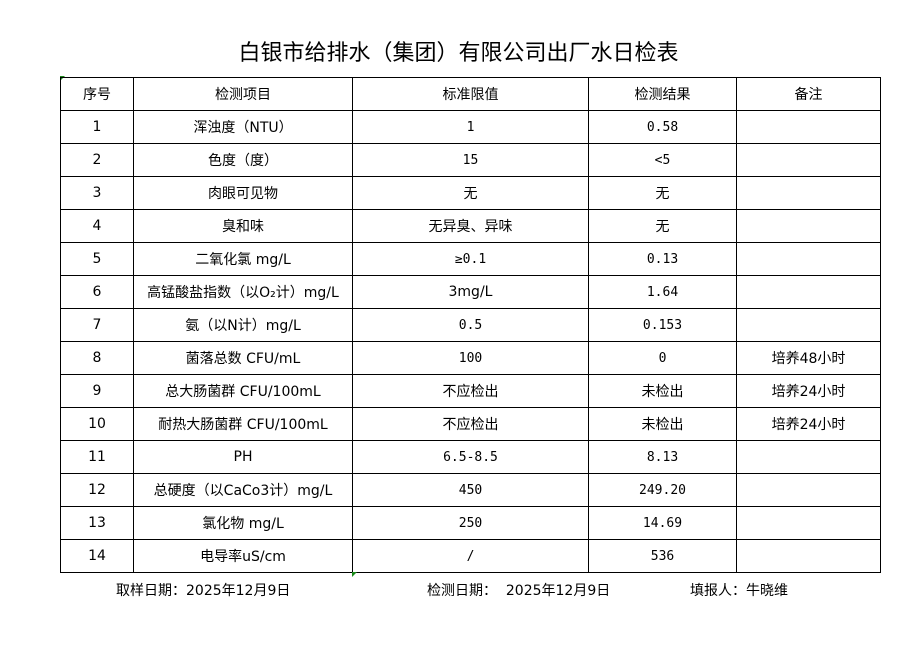 This screenshot has height=648, width=917. Describe the element at coordinates (662, 358) in the screenshot. I see `test-result: 0` at that location.